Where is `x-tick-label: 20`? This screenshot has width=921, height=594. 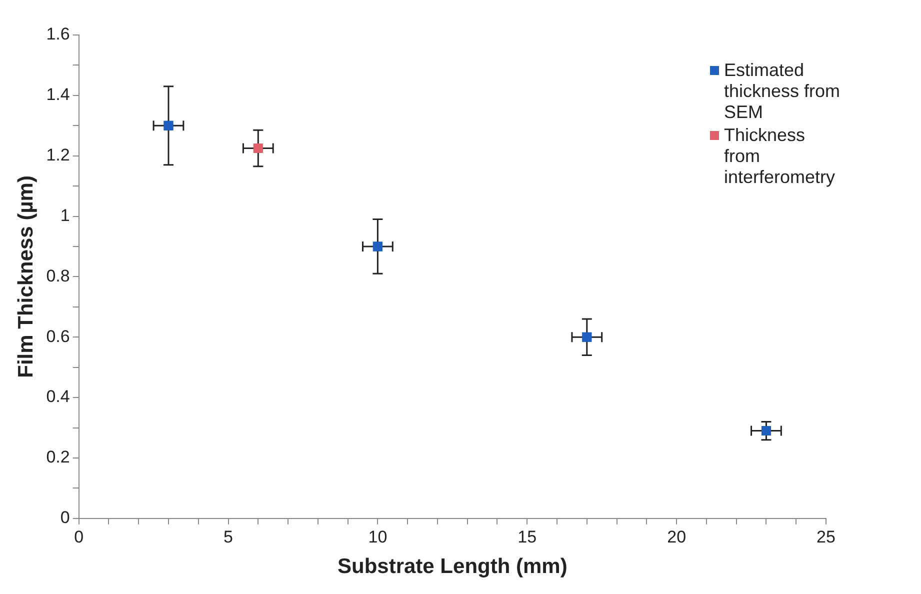
x-tick-label: 20 is located at coordinates (676, 536).